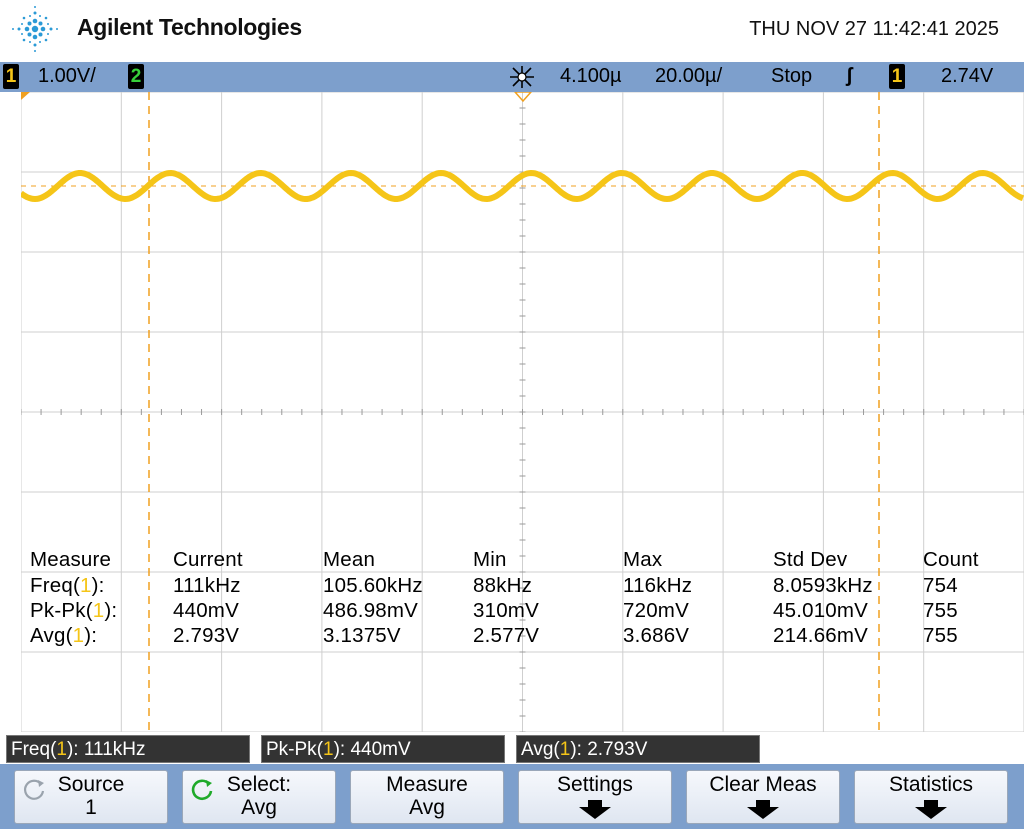 The width and height of the screenshot is (1024, 829). I want to click on source-softkey: Source 1, so click(91, 797).